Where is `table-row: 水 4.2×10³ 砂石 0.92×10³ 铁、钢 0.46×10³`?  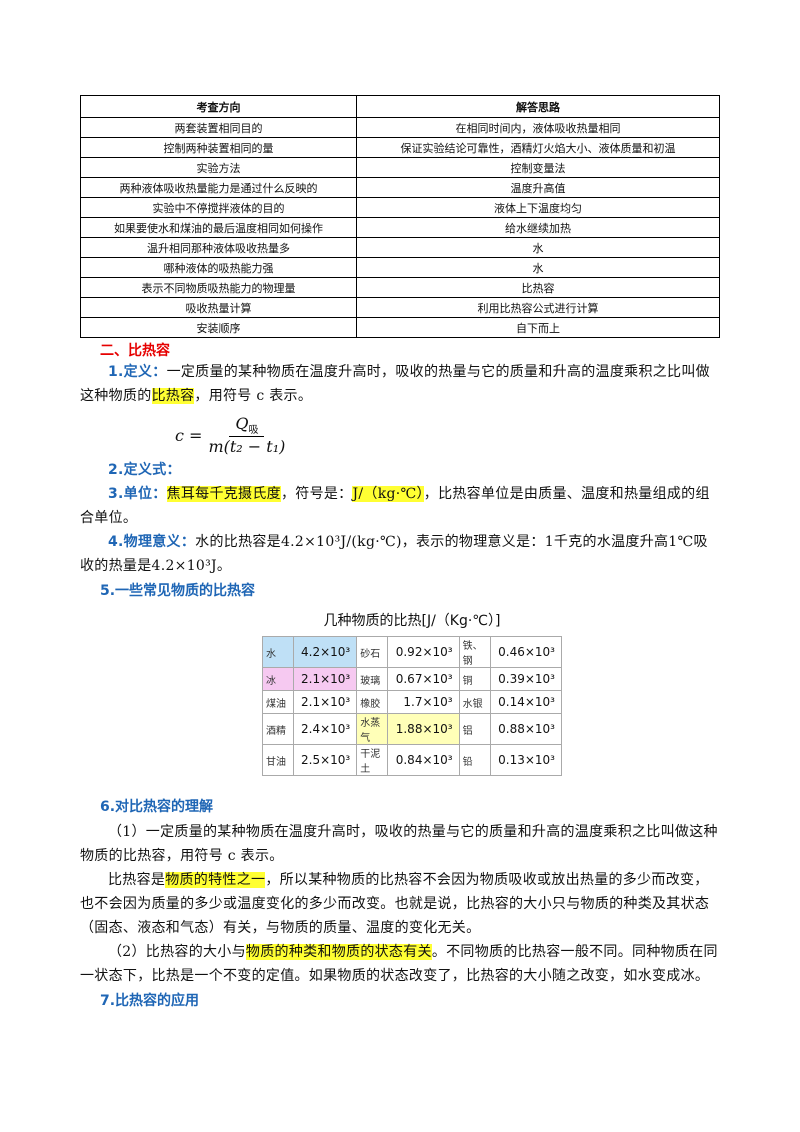 table-row: 水 4.2×10³ 砂石 0.92×10³ 铁、钢 0.46×10³ is located at coordinates (412, 652).